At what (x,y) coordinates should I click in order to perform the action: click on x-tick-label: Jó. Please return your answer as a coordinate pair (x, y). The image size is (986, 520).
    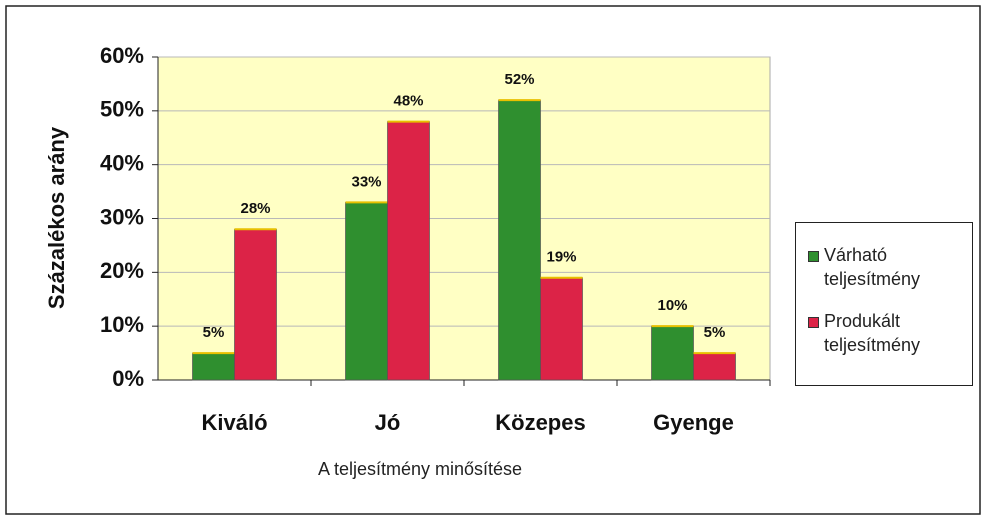
    Looking at the image, I should click on (388, 422).